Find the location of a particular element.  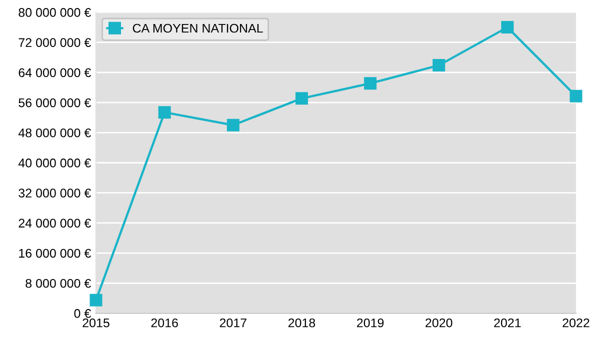

y-tick-label: 24 000 000 € is located at coordinates (54, 223).